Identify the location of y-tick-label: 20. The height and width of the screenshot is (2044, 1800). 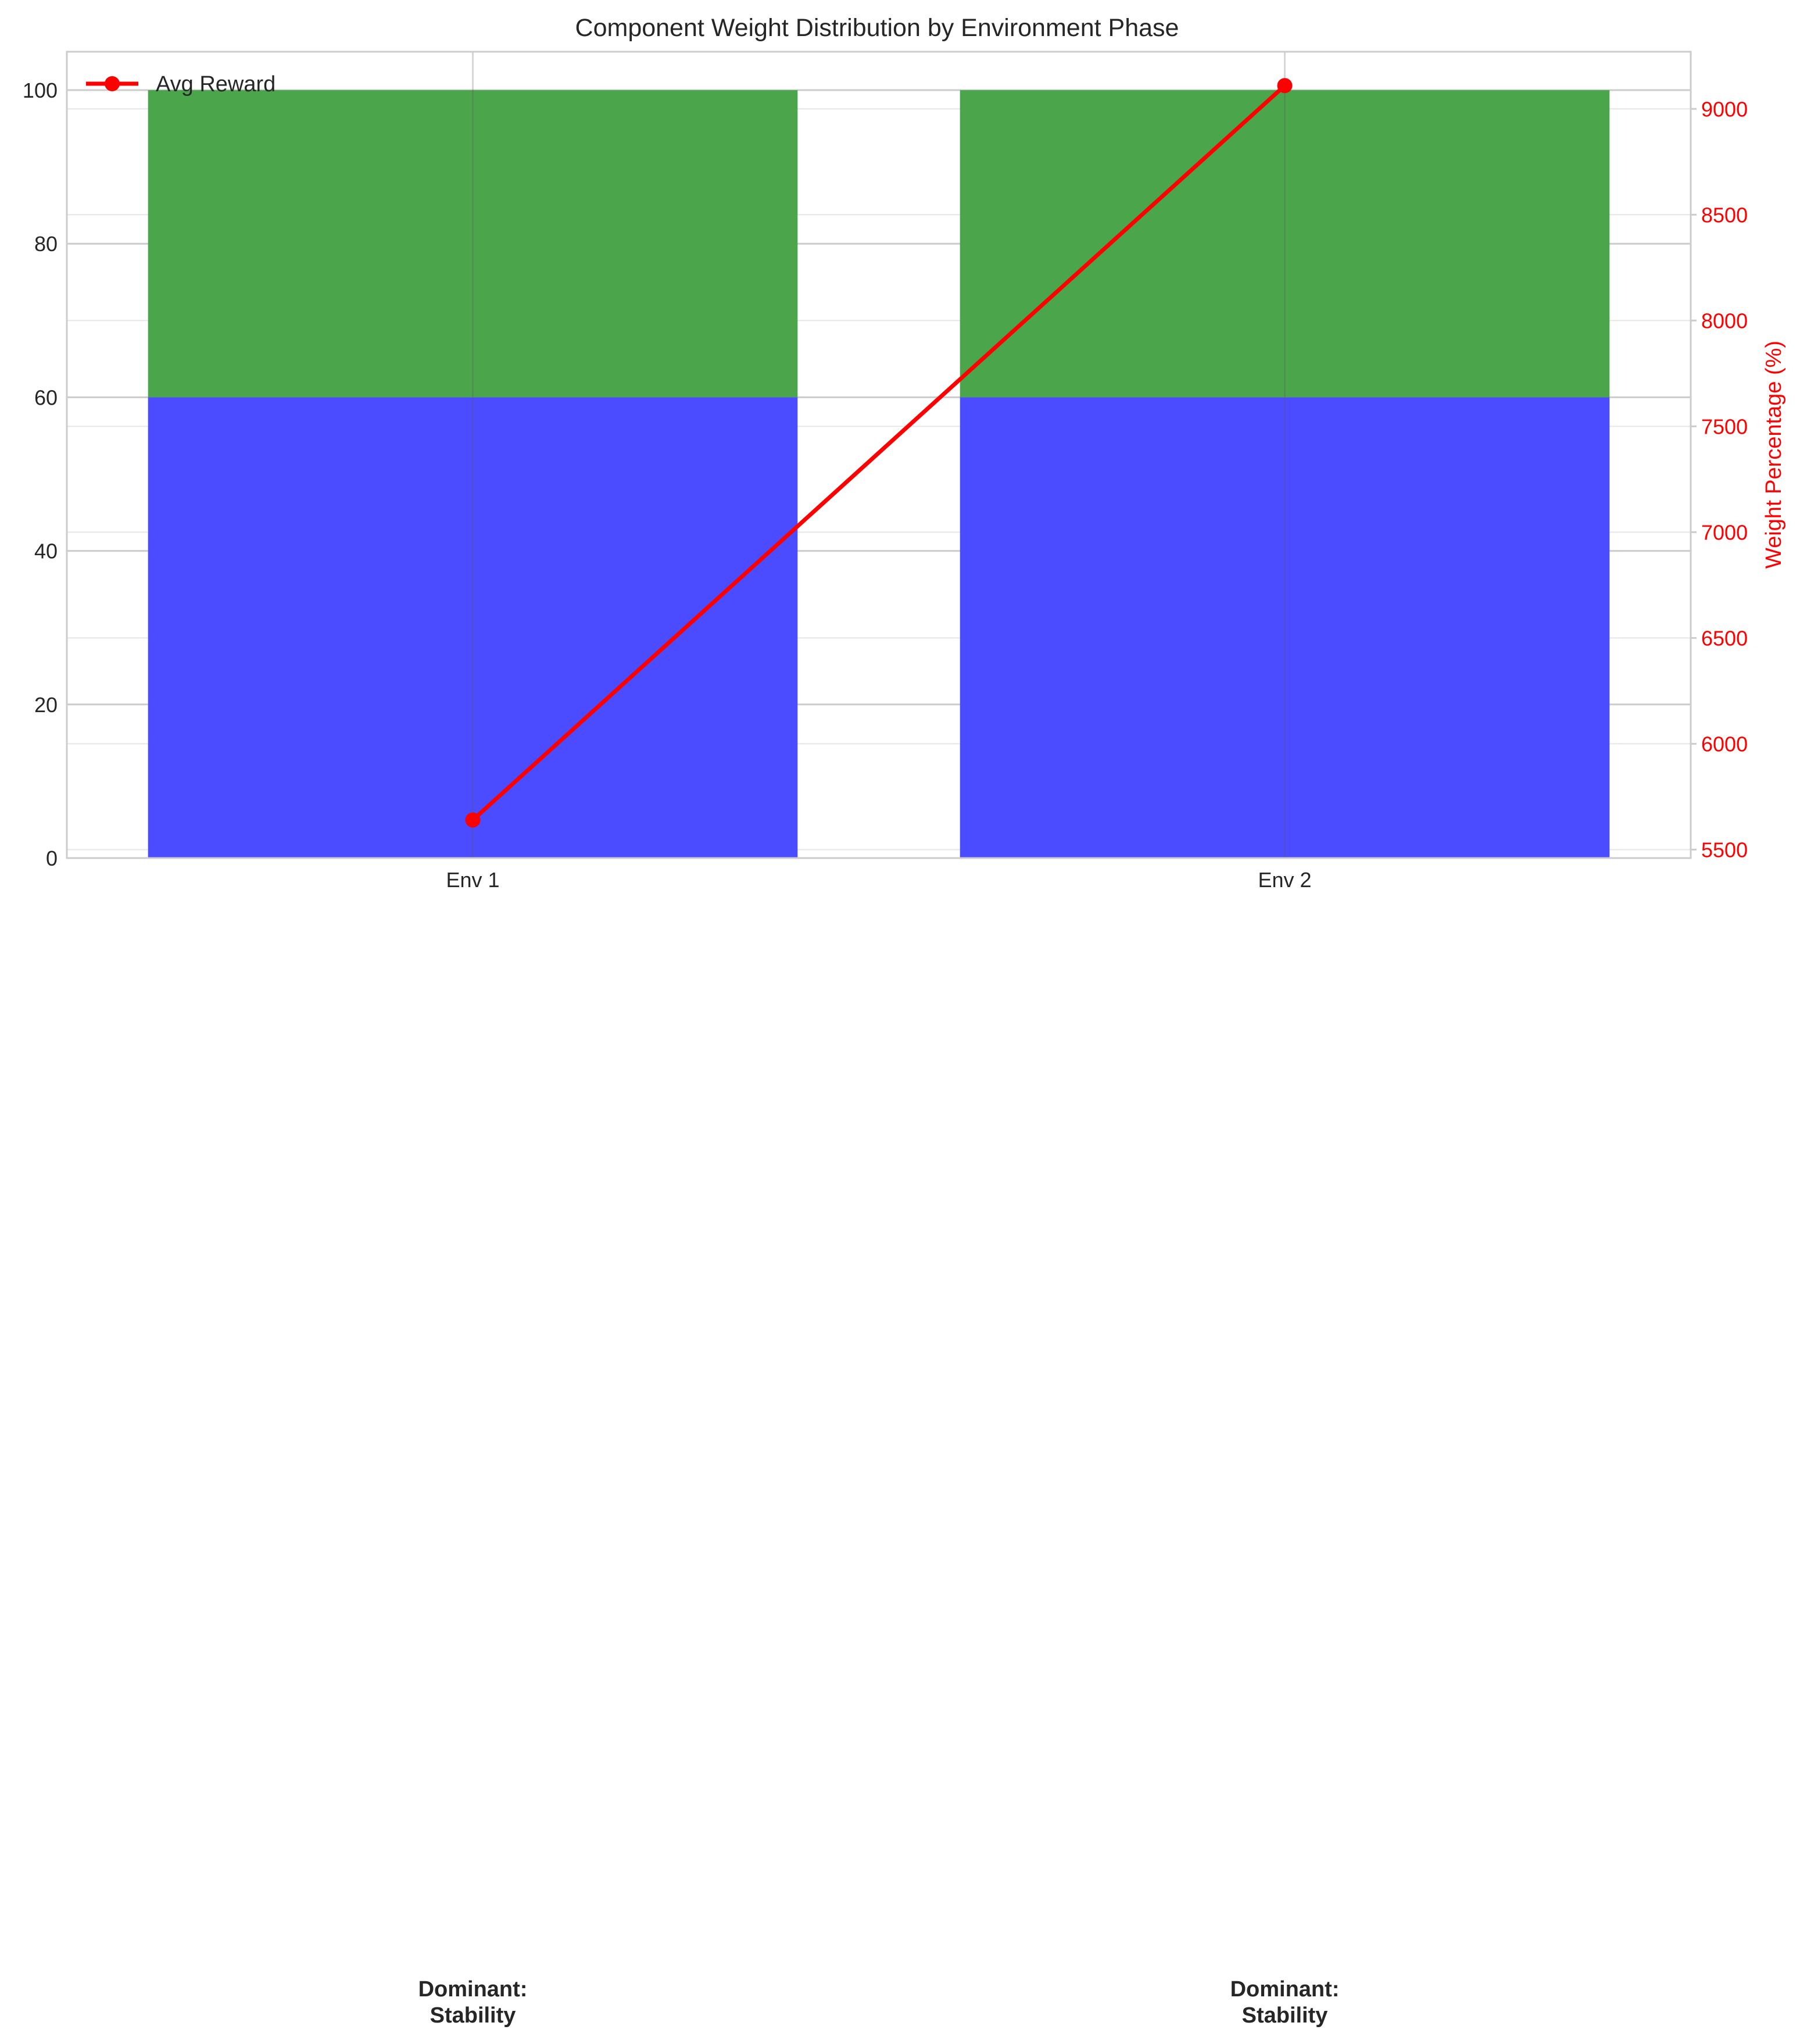
(46, 705).